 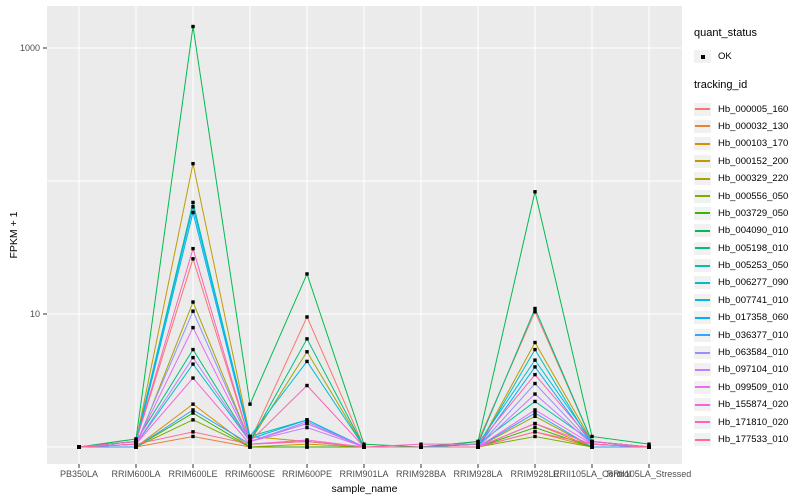 I want to click on legend-item-label: OK, so click(x=725, y=57).